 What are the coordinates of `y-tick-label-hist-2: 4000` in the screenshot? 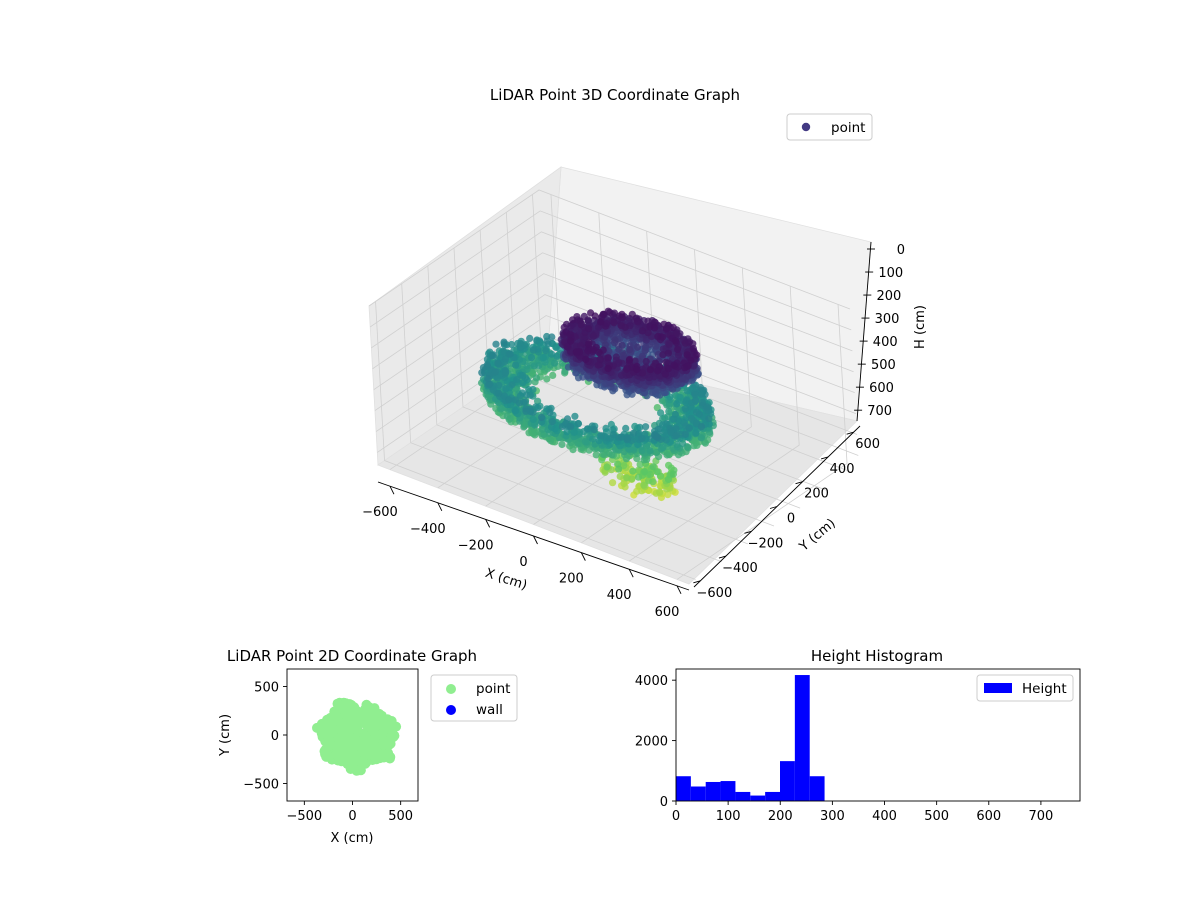 It's located at (651, 681).